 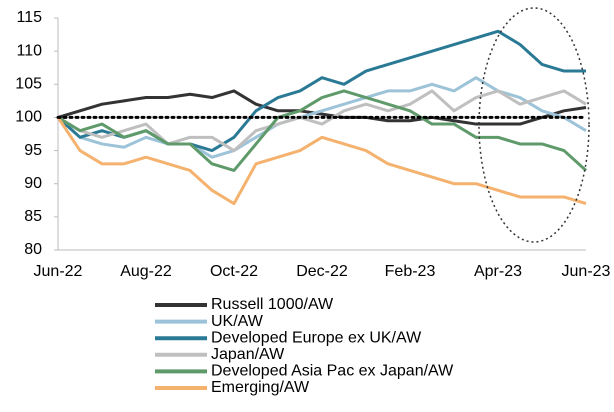 I want to click on legend-label: UK/AW, so click(x=237, y=321).